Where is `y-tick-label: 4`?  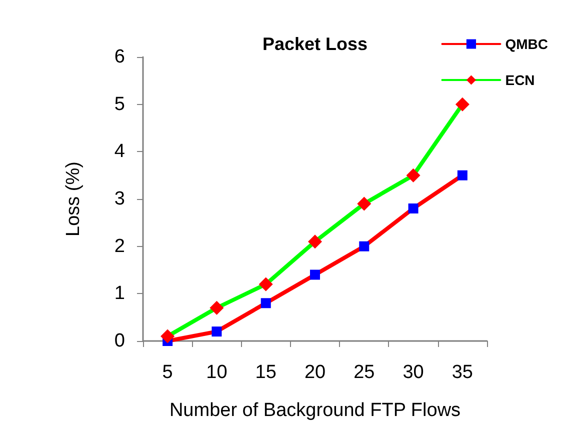 y-tick-label: 4 is located at coordinates (120, 151).